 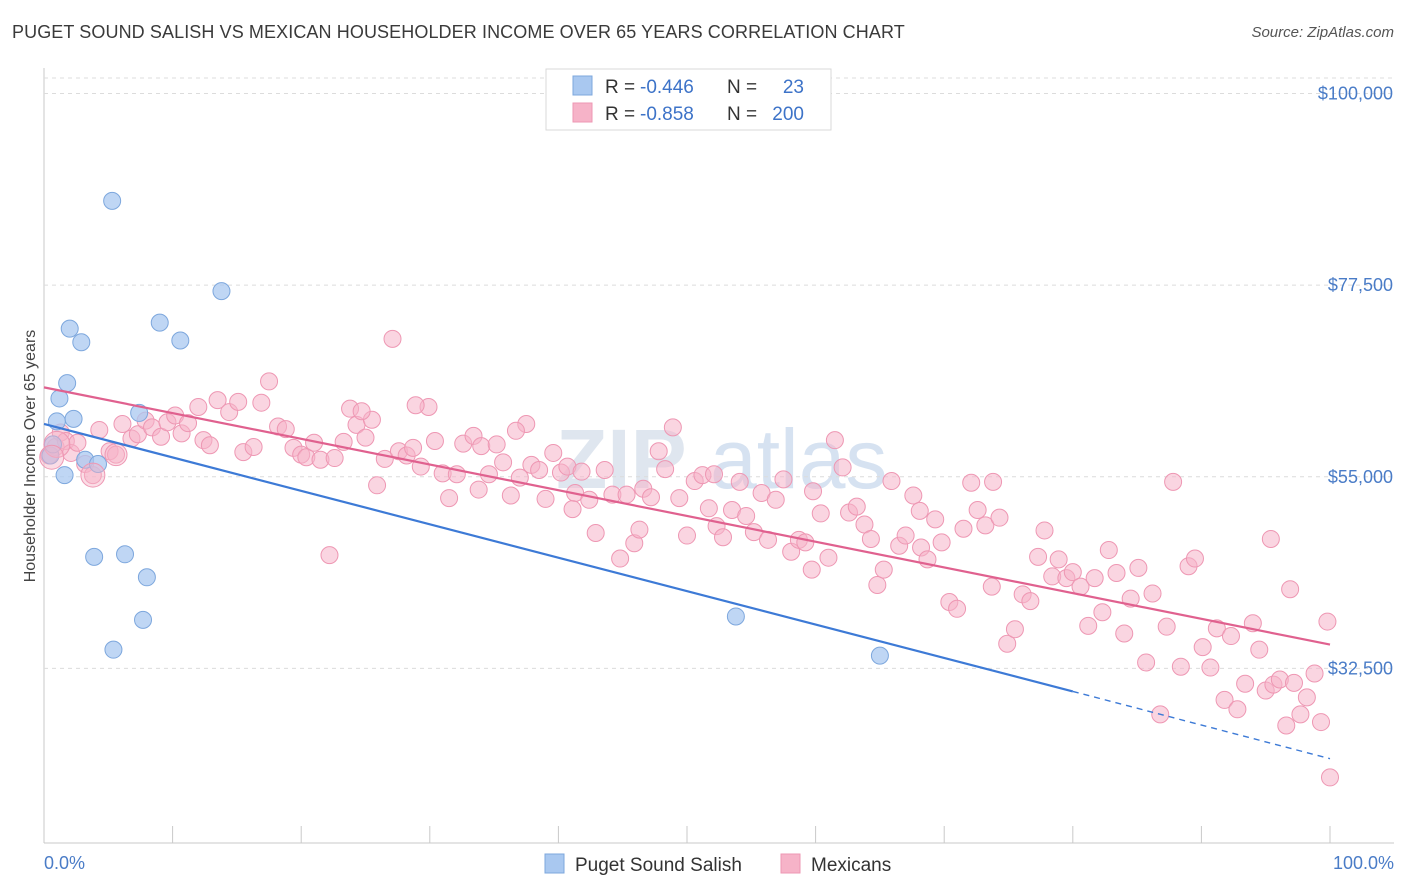 I want to click on x-tick-label-max: 100.0%, so click(x=1363, y=863).